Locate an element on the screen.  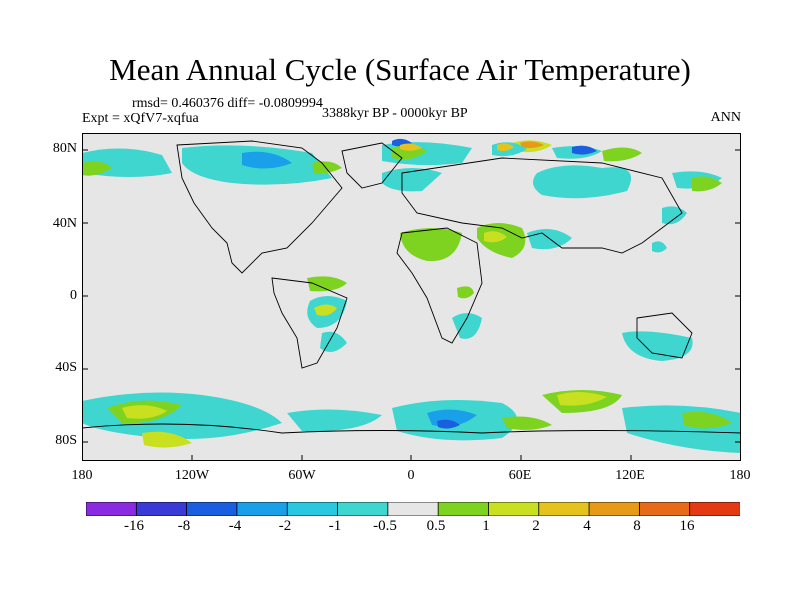
colorbar-label: -0.5 is located at coordinates (385, 526).